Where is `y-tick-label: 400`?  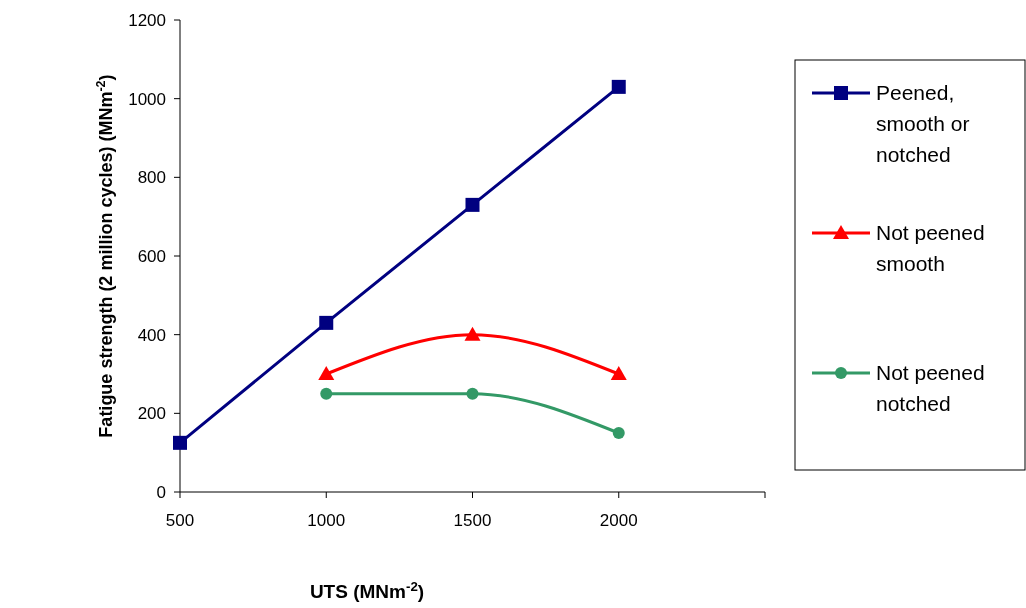 y-tick-label: 400 is located at coordinates (151, 335).